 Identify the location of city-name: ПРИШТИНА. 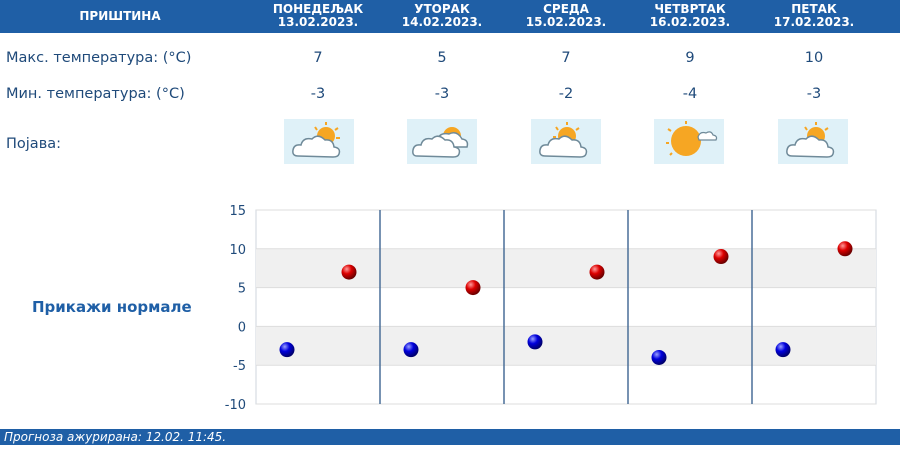
(120, 16).